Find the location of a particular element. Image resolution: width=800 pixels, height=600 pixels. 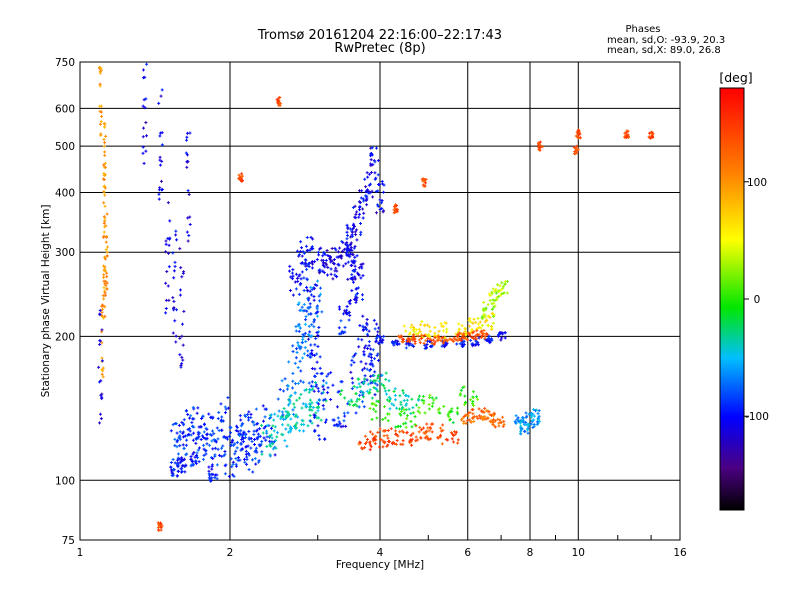

y-axis-label: Stationary phase Virtual Height [km] is located at coordinates (46, 301).